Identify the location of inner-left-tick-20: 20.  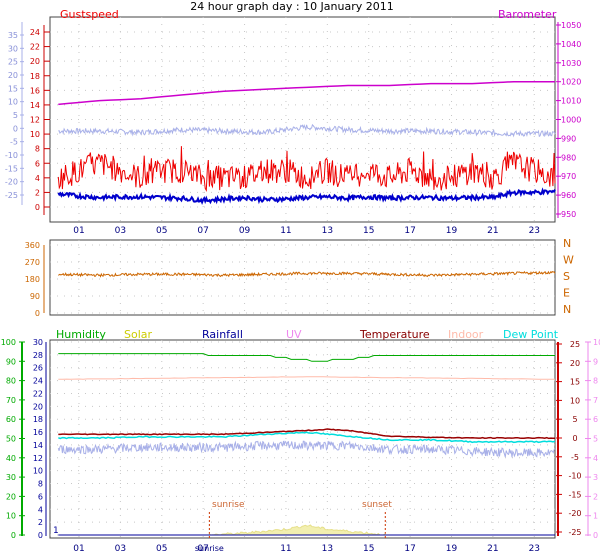
(35, 61).